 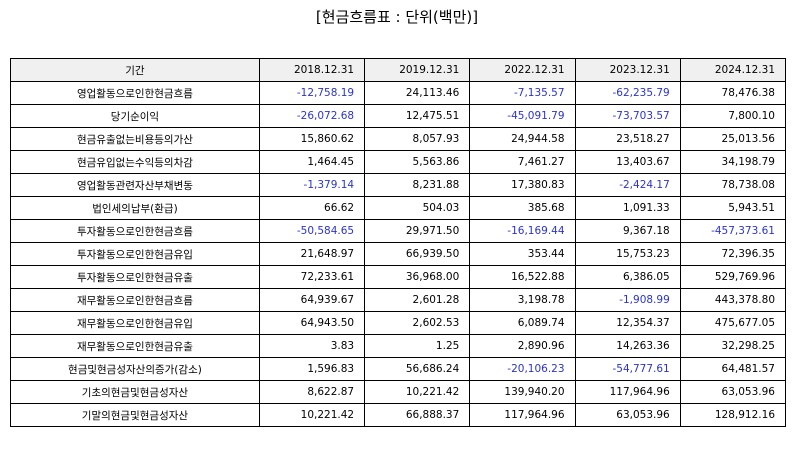 I want to click on value-cell: 23,518.27, so click(x=627, y=139).